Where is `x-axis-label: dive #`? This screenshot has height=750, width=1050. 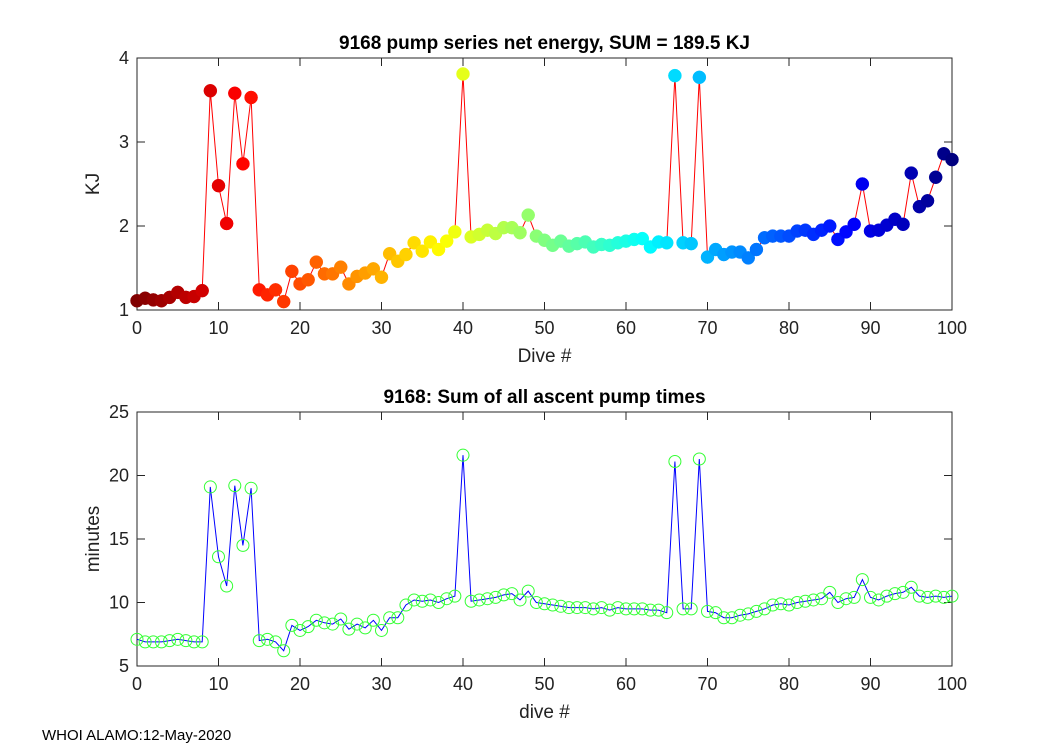
x-axis-label: dive # is located at coordinates (544, 712).